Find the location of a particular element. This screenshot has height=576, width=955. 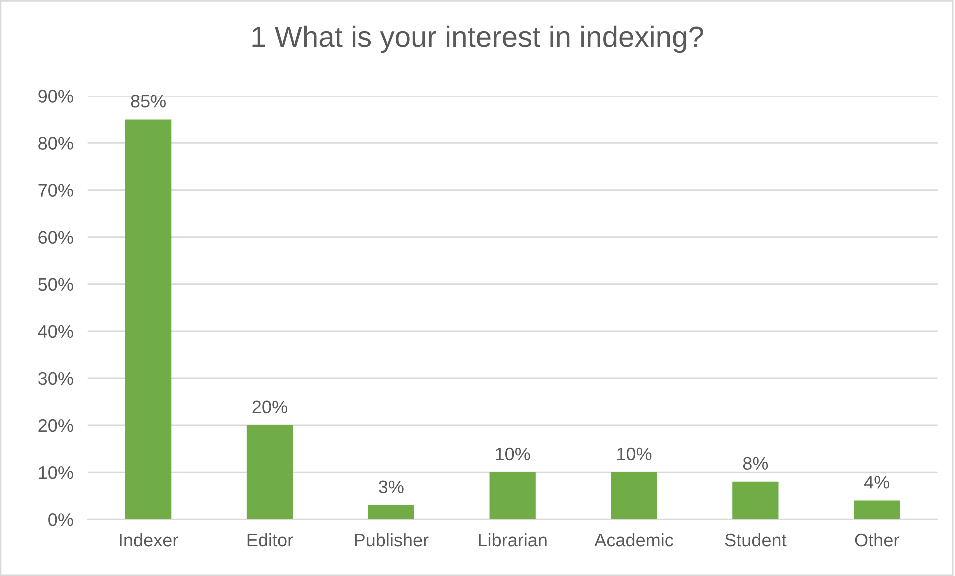

data-label: 20% is located at coordinates (270, 407).